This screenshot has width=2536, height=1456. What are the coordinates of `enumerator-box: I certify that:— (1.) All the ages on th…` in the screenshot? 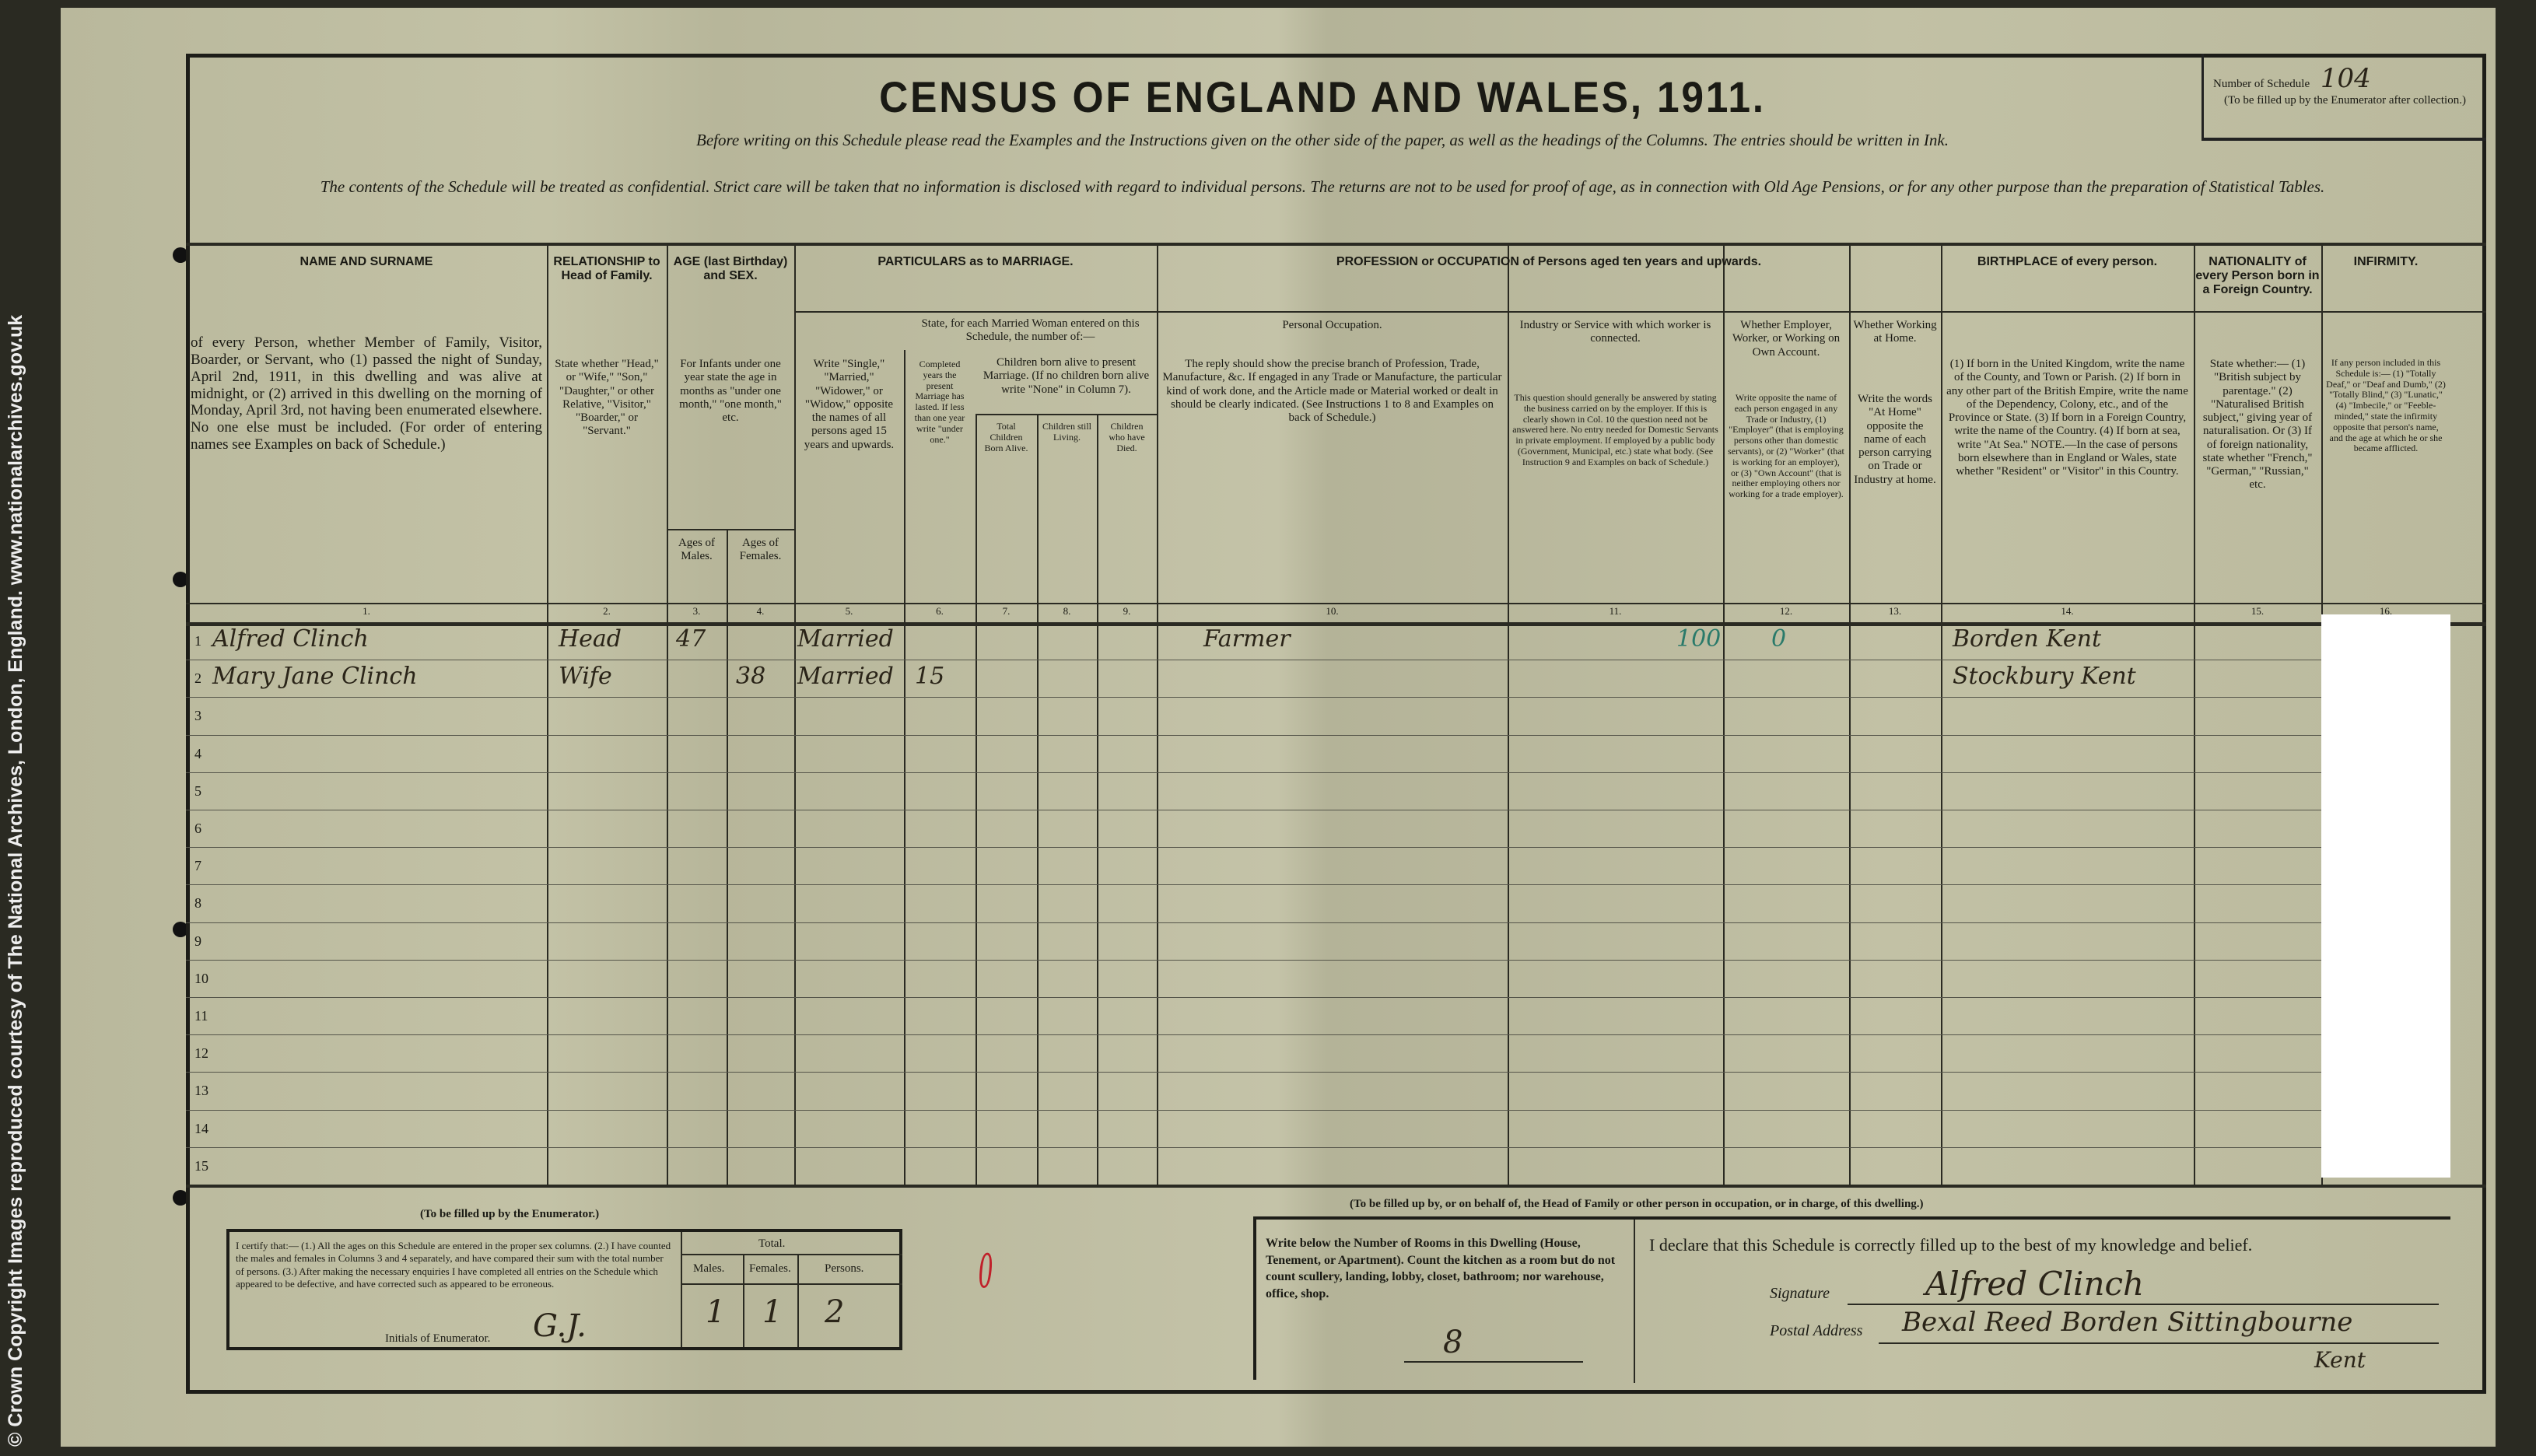 It's located at (564, 1290).